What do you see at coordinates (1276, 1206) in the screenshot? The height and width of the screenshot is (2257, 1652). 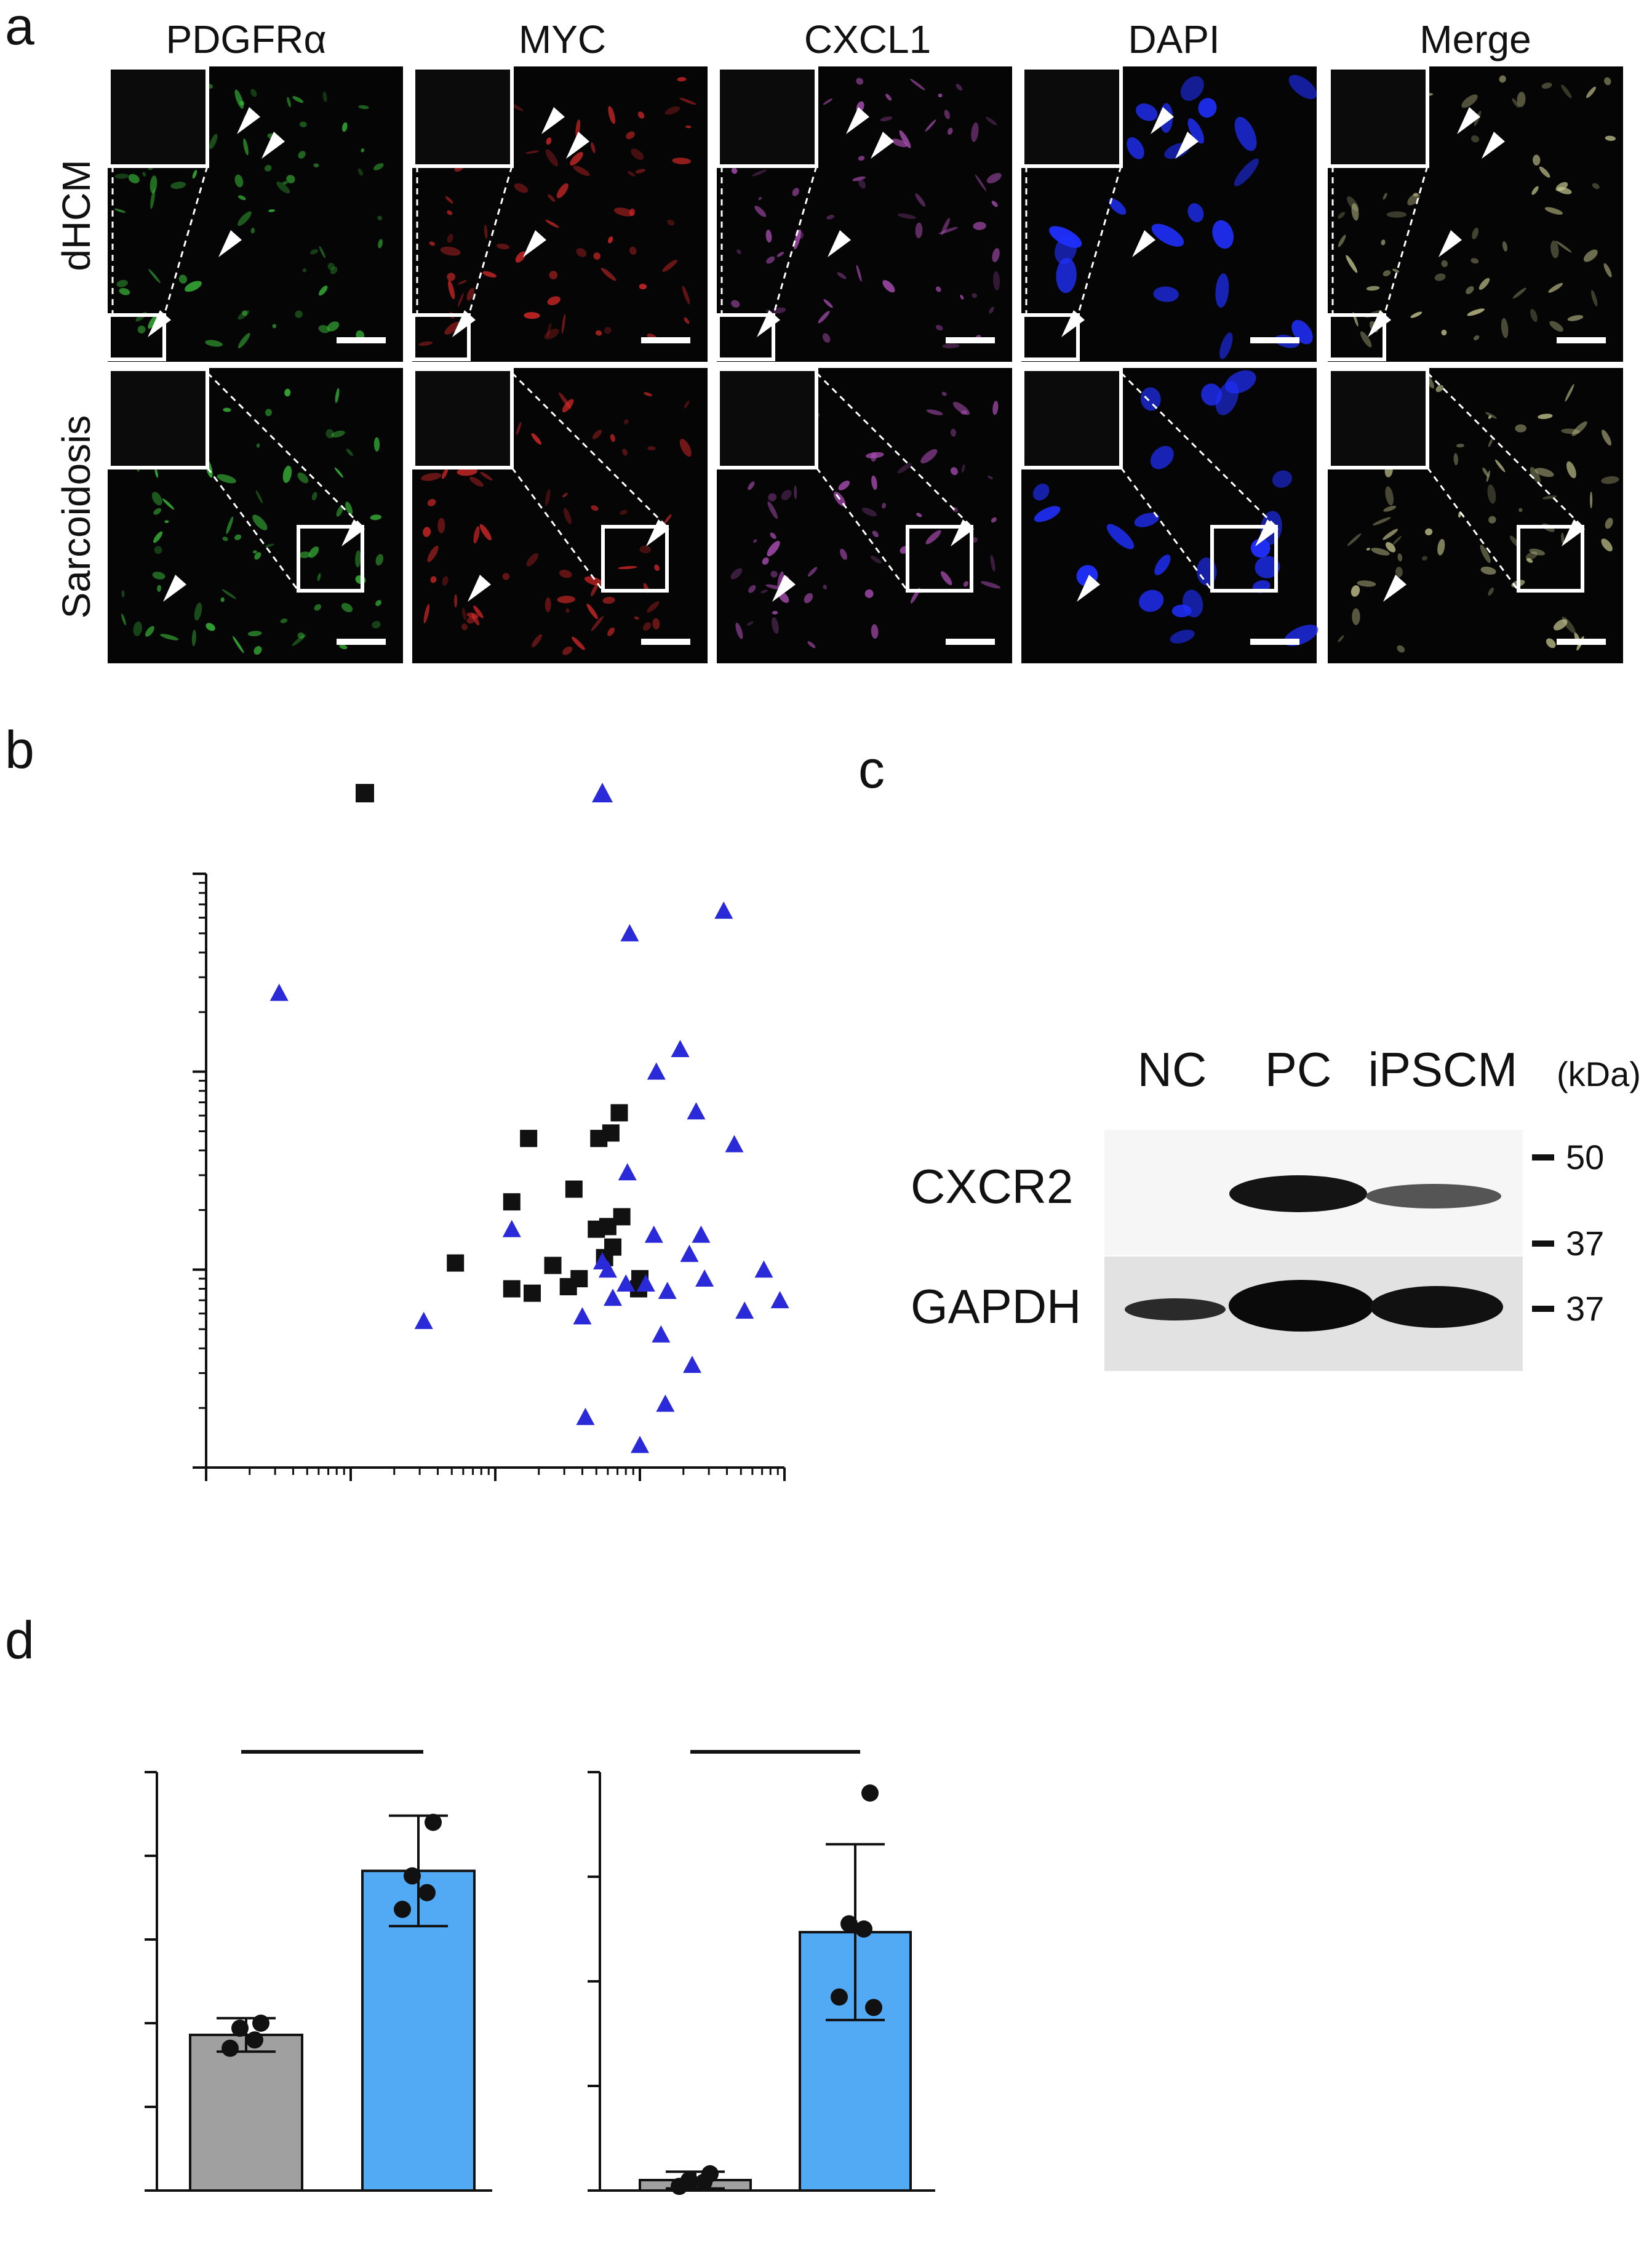 I see `western-blot: NC PC iPSCM (kDa) CXCR2 GAPDH 50 37 37` at bounding box center [1276, 1206].